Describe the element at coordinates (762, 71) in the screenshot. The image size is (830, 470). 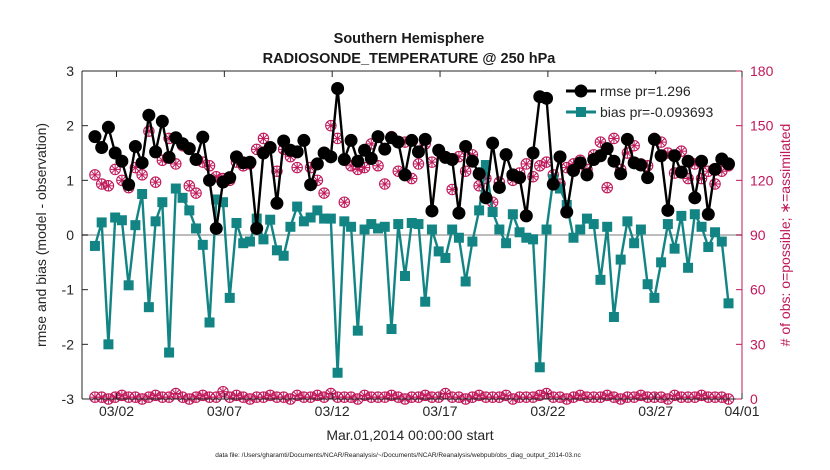
I see `y-right-tick-label: 180` at that location.